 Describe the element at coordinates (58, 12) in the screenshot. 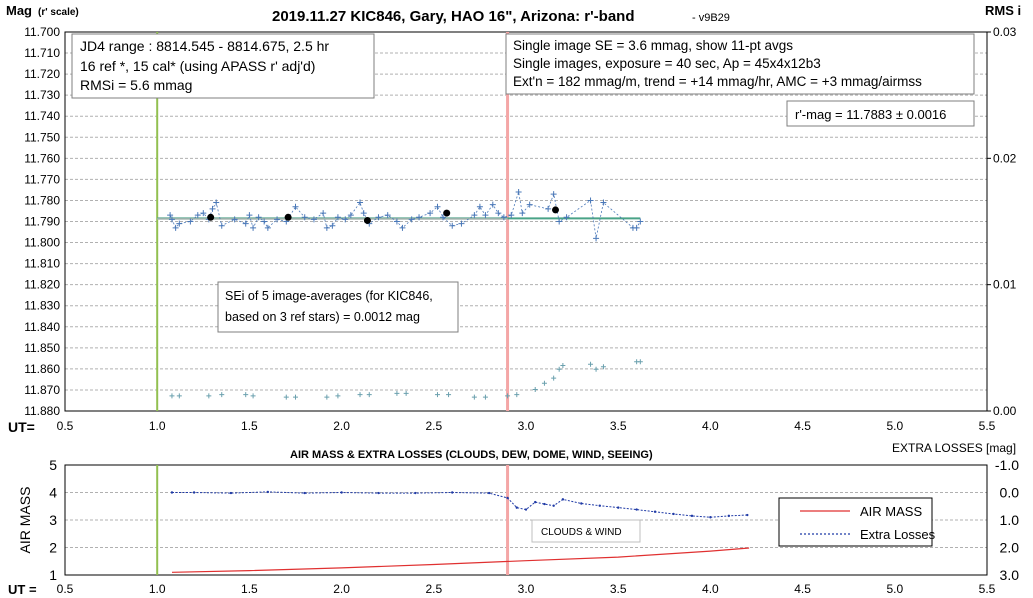

I see `y-axis-sublabel: (r' scale)` at that location.